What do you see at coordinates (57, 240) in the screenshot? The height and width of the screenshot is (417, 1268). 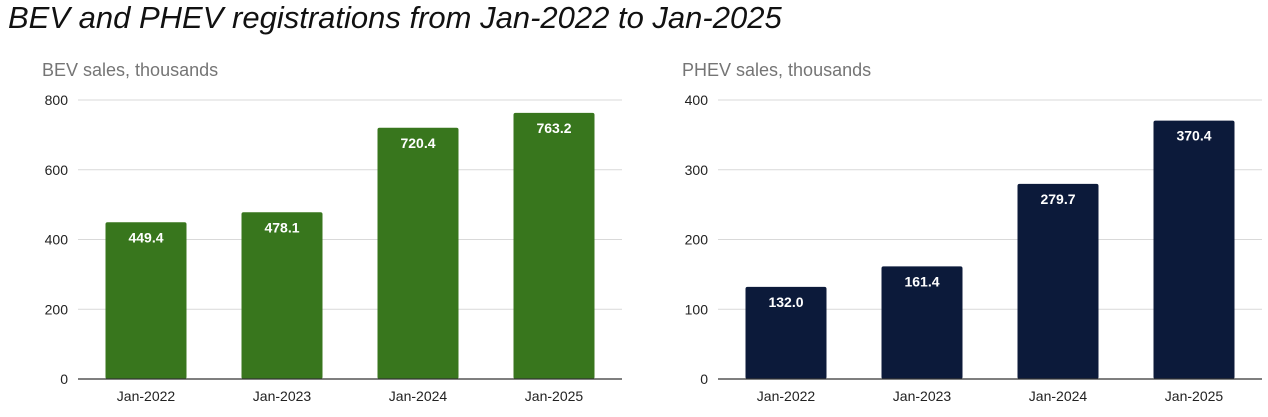 I see `bev-y-tick-label: 400` at bounding box center [57, 240].